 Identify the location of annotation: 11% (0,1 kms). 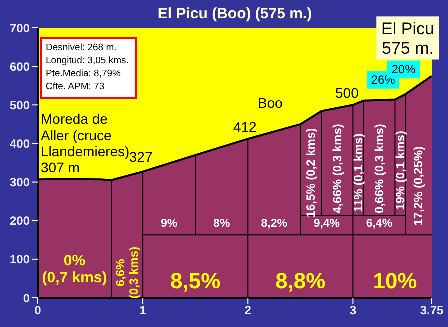
(358, 173).